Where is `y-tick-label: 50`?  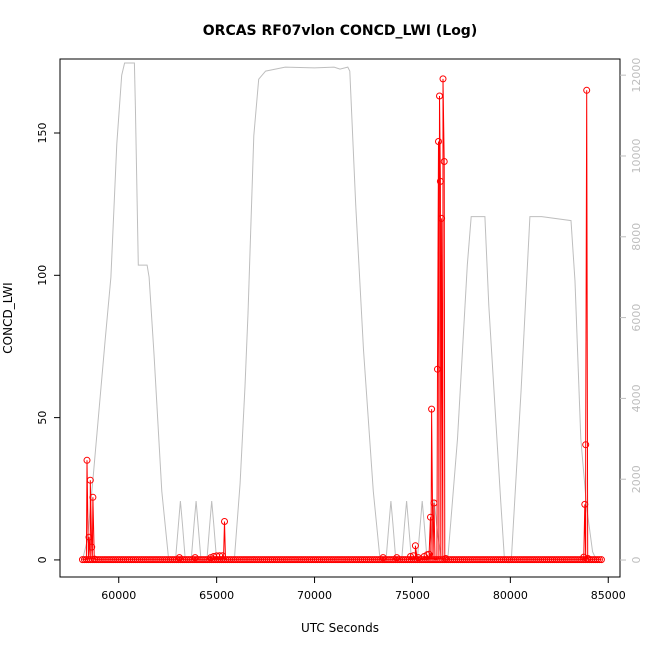
y-tick-label: 50 is located at coordinates (42, 418).